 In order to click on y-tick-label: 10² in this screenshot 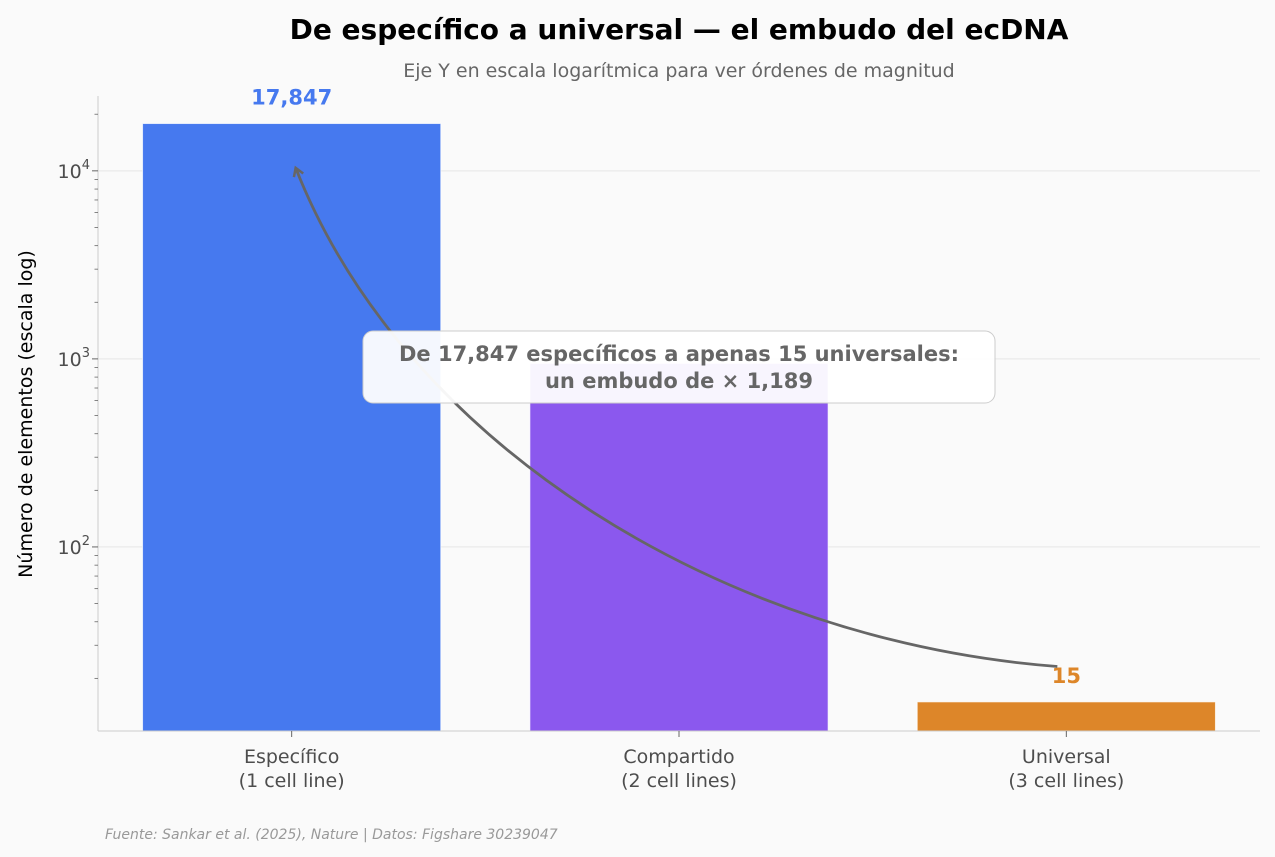, I will do `click(74, 546)`.